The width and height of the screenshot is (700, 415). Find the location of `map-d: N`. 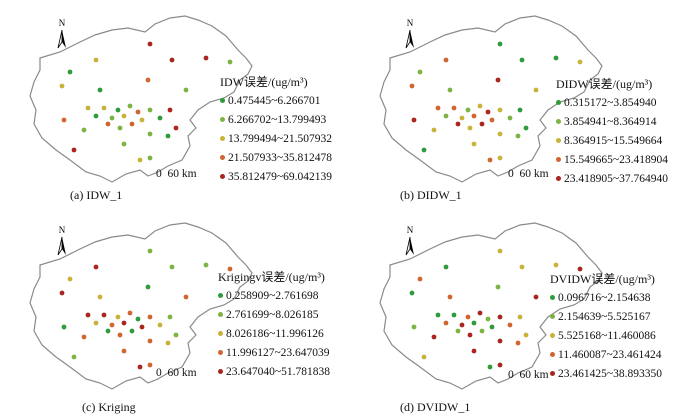

map-d: N is located at coordinates (491, 306).